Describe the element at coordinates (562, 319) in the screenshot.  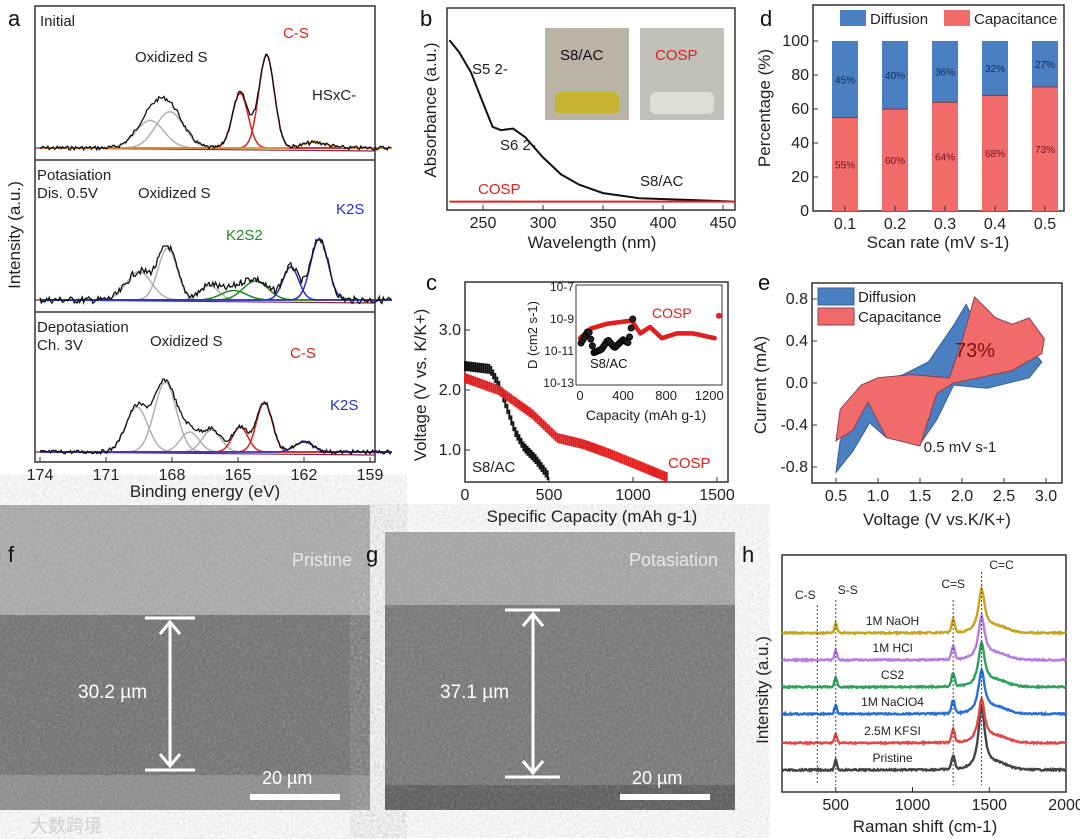
I see `inset-y-tick: 10-9` at that location.